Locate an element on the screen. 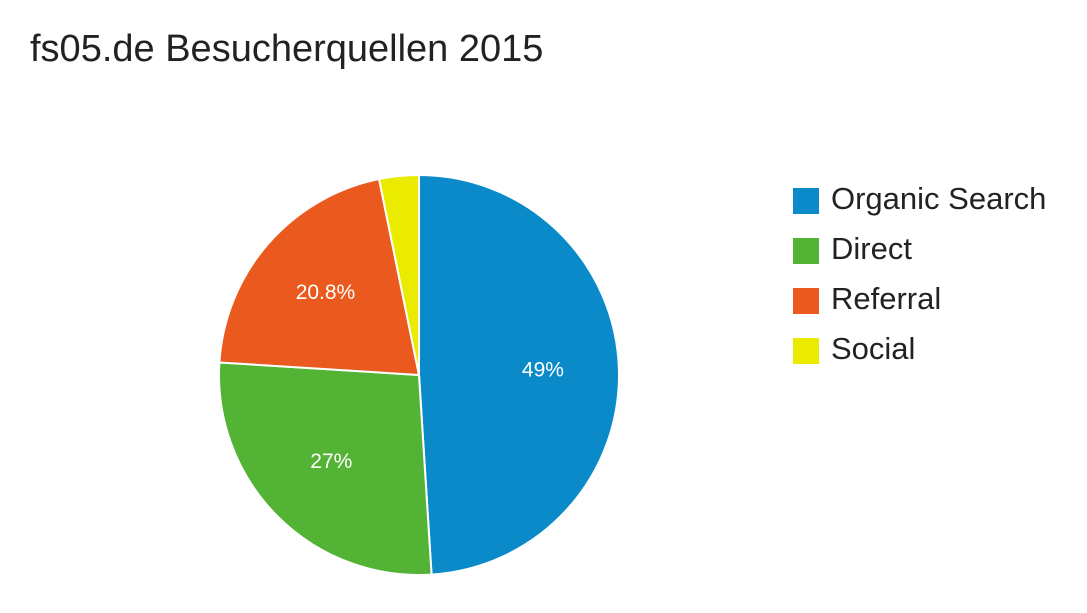  legend-item-social: Social is located at coordinates (933, 355).